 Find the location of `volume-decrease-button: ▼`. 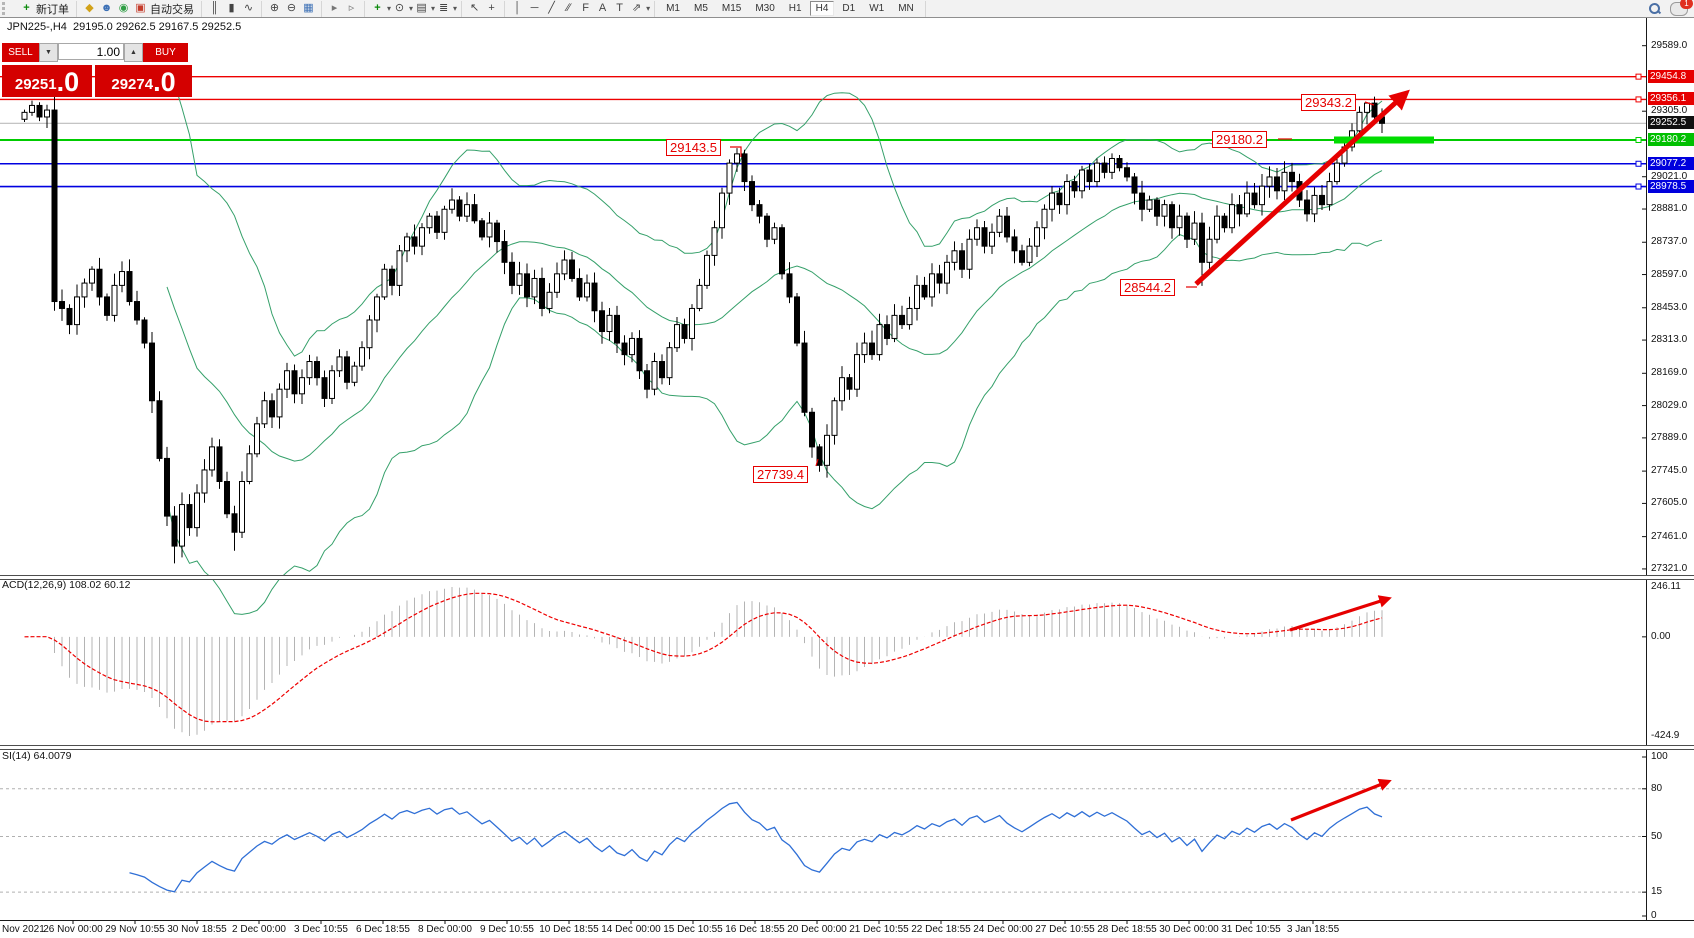

volume-decrease-button: ▼ is located at coordinates (48, 52).